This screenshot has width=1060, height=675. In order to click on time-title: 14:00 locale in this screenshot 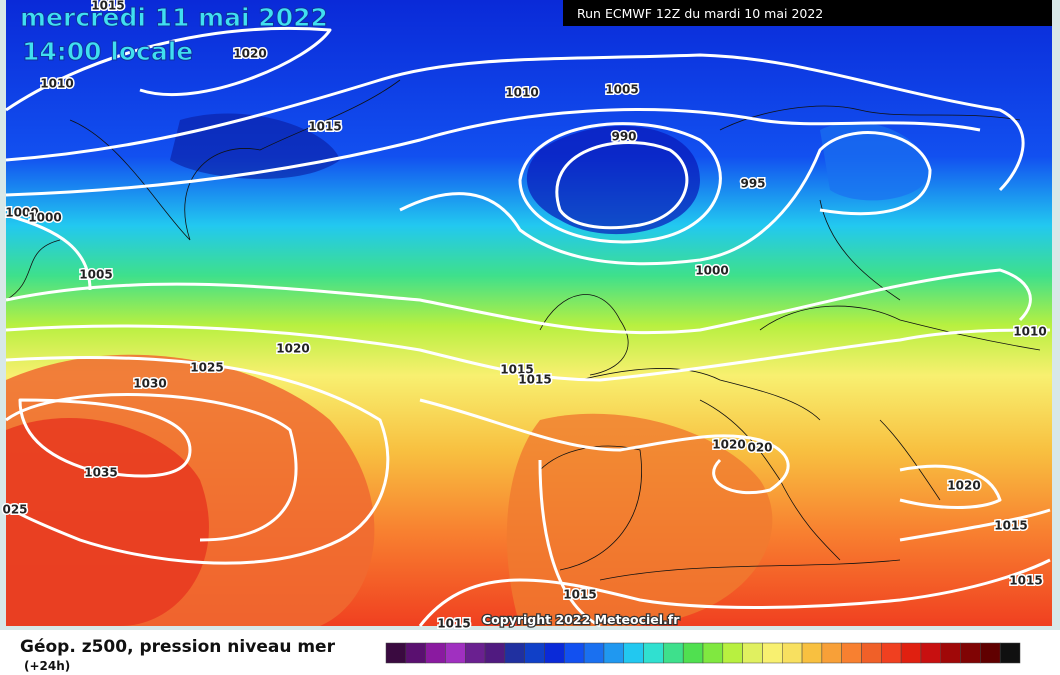, I will do `click(107, 51)`.